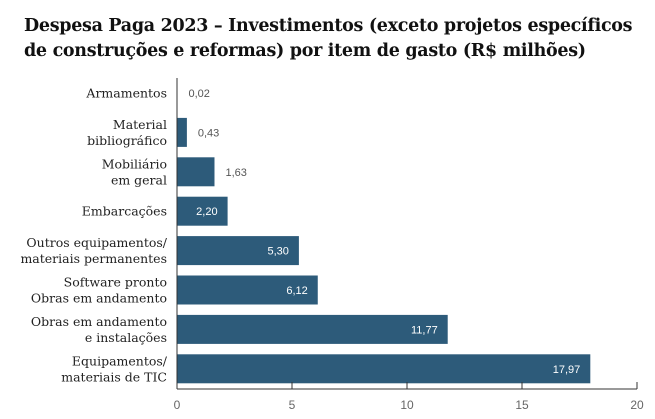  Describe the element at coordinates (198, 94) in the screenshot. I see `data-label: 0,02` at that location.